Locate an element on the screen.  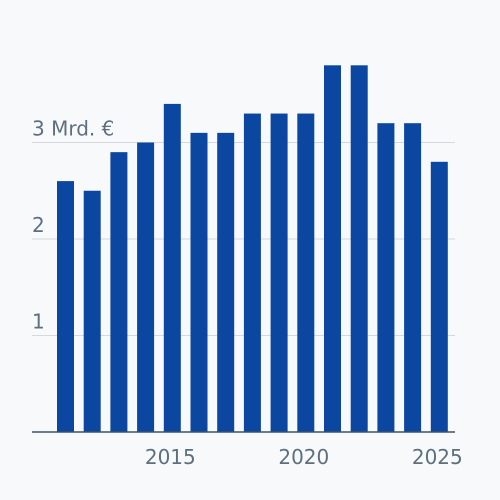
bar-2019 is located at coordinates (279, 273).